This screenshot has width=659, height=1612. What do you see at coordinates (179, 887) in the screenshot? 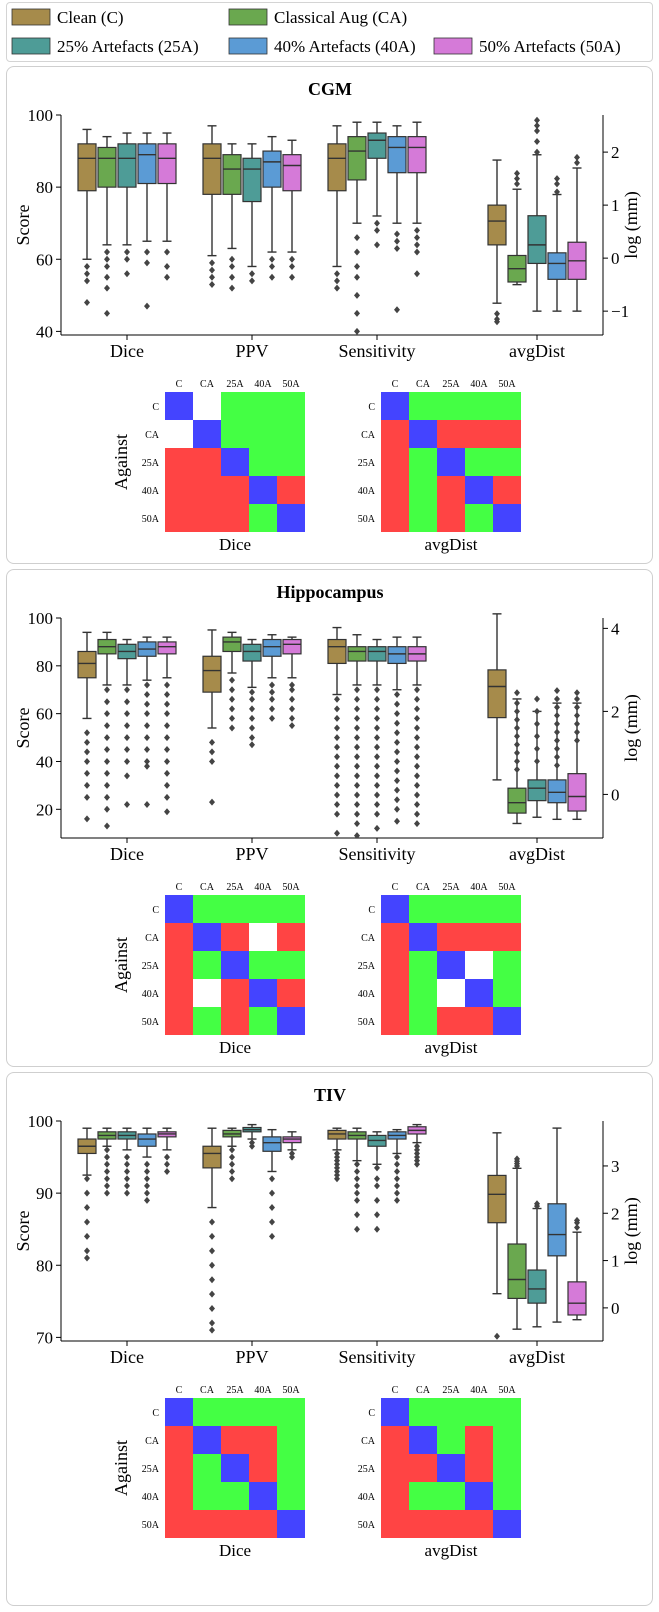
I see `heatmap-col-label: C` at bounding box center [179, 887].